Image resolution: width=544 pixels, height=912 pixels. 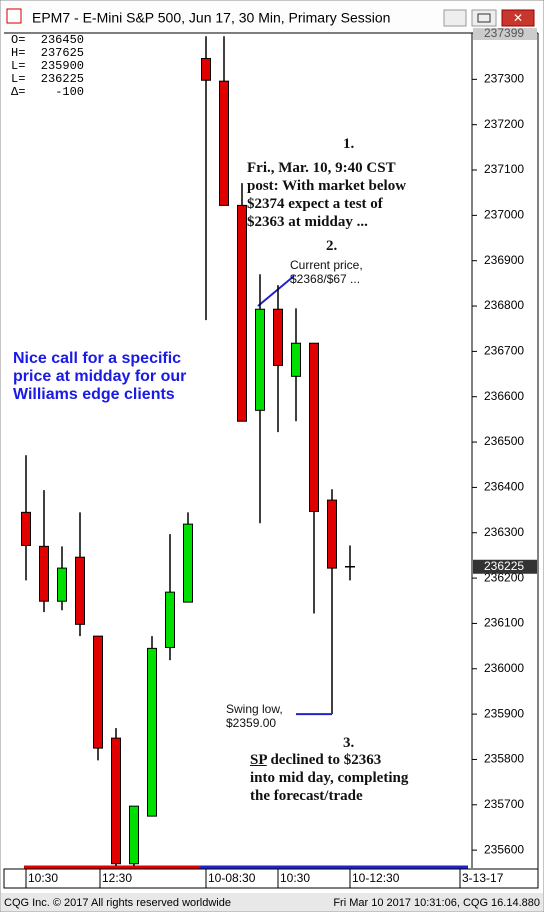 I want to click on y-tick-label: 236400, so click(x=504, y=487).